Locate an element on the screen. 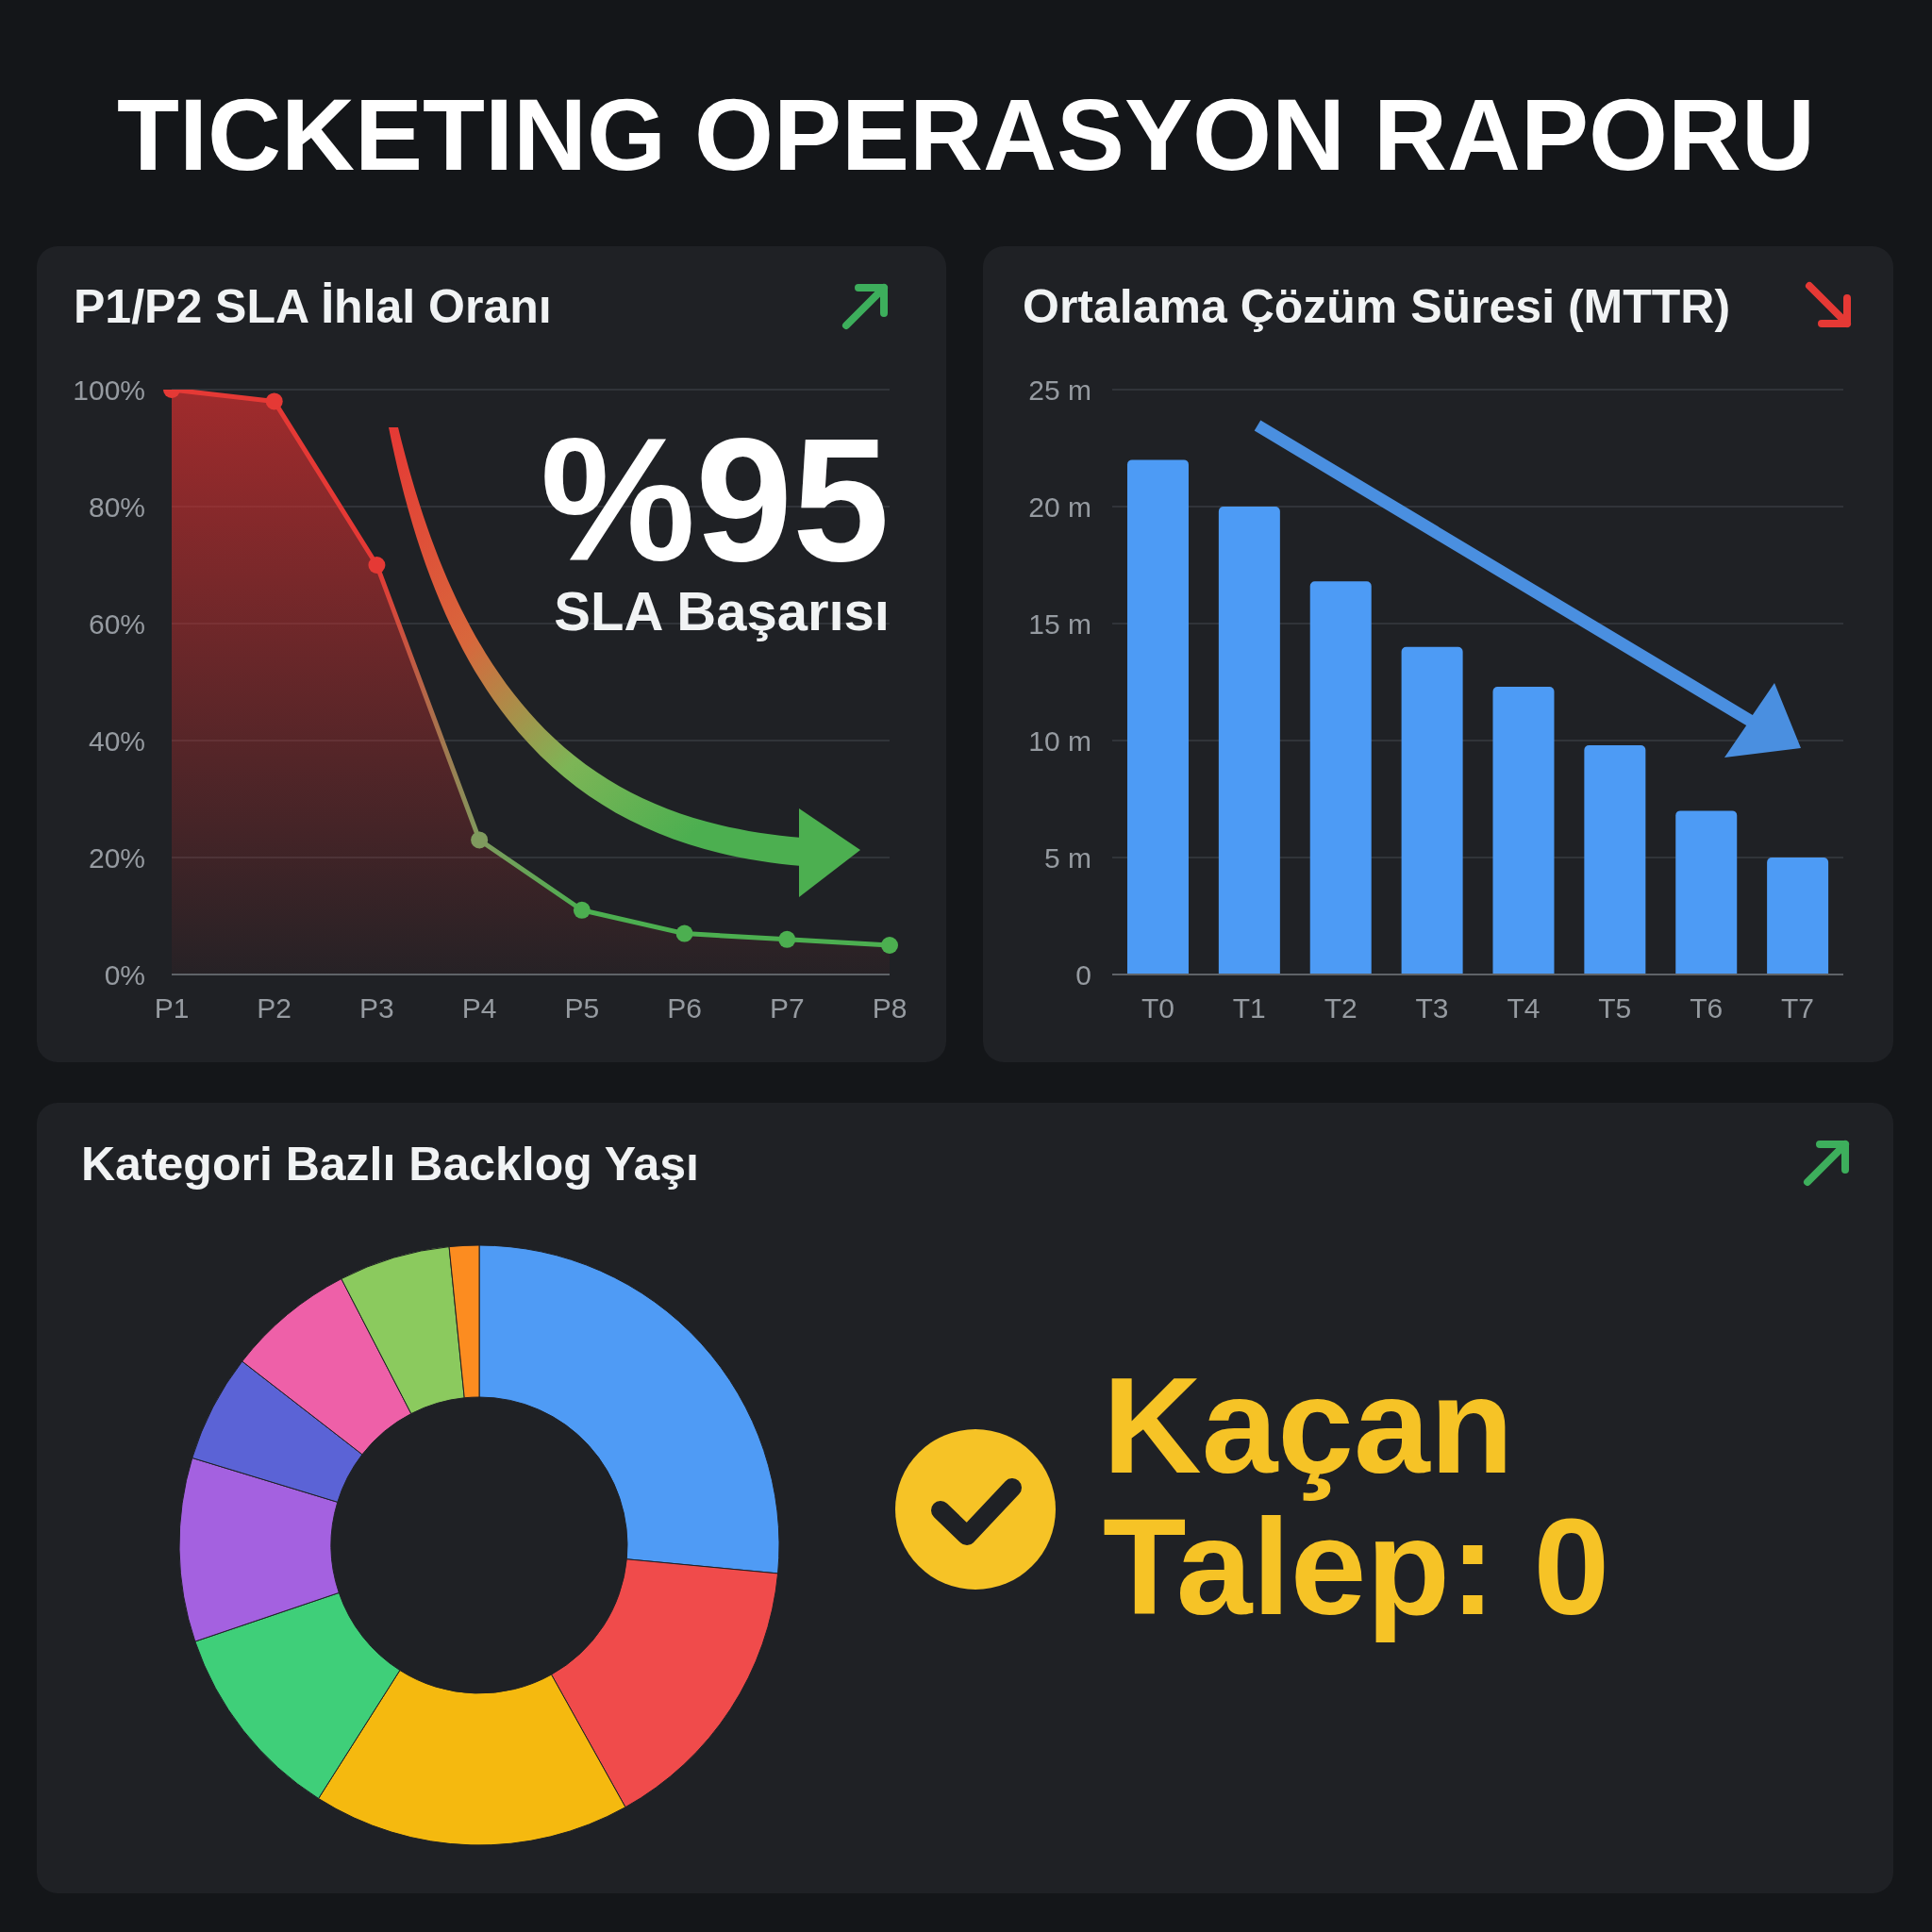 This screenshot has height=1932, width=1932. y-tick-label: 0 is located at coordinates (1083, 974).